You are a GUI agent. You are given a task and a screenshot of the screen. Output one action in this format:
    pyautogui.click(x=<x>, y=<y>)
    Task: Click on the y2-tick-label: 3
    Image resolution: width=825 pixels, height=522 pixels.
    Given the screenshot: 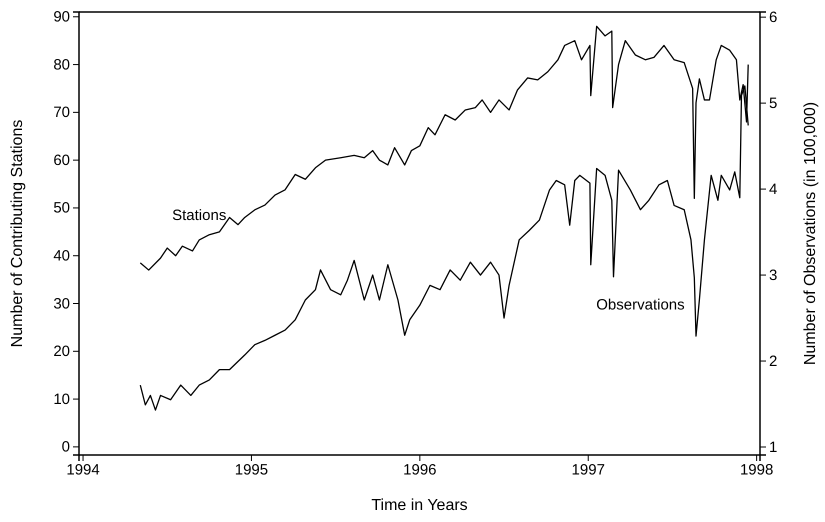 What is the action you would take?
    pyautogui.click(x=773, y=275)
    